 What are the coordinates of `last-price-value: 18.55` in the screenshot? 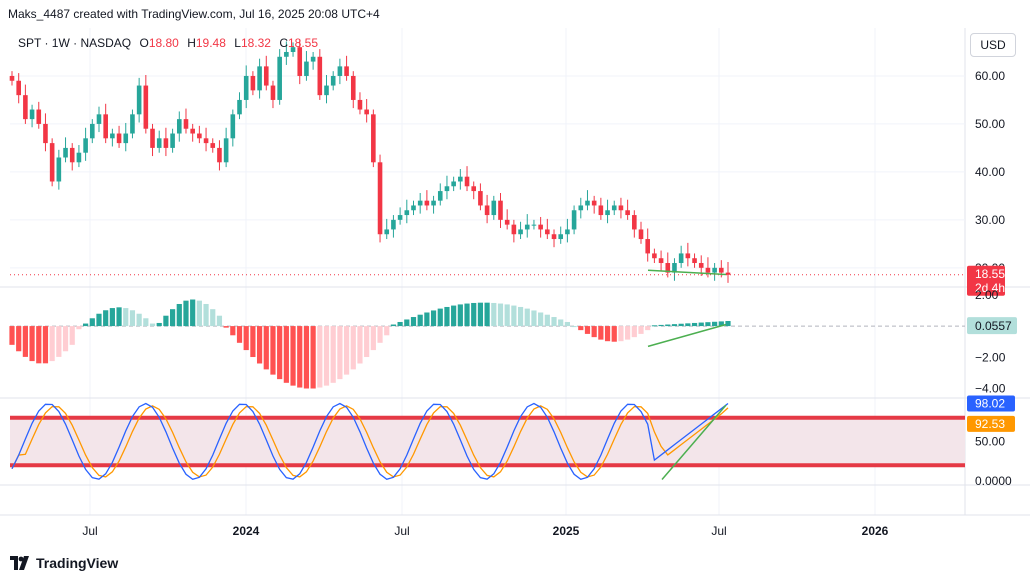 It's located at (990, 274).